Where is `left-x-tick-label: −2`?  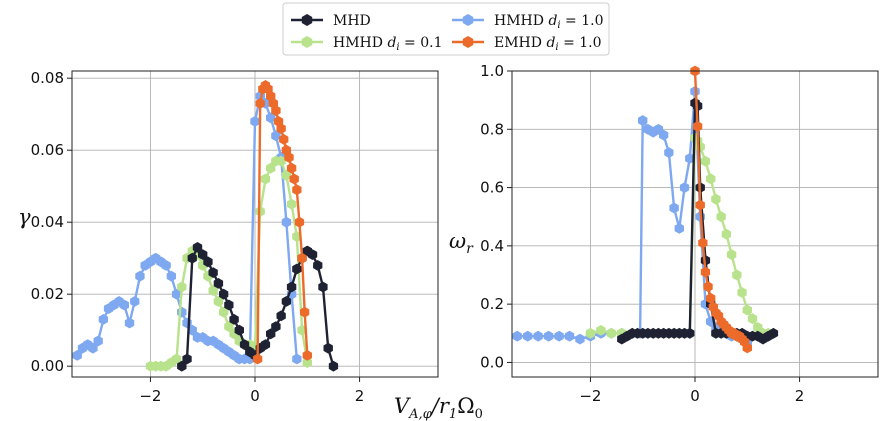
left-x-tick-label: −2 is located at coordinates (150, 396).